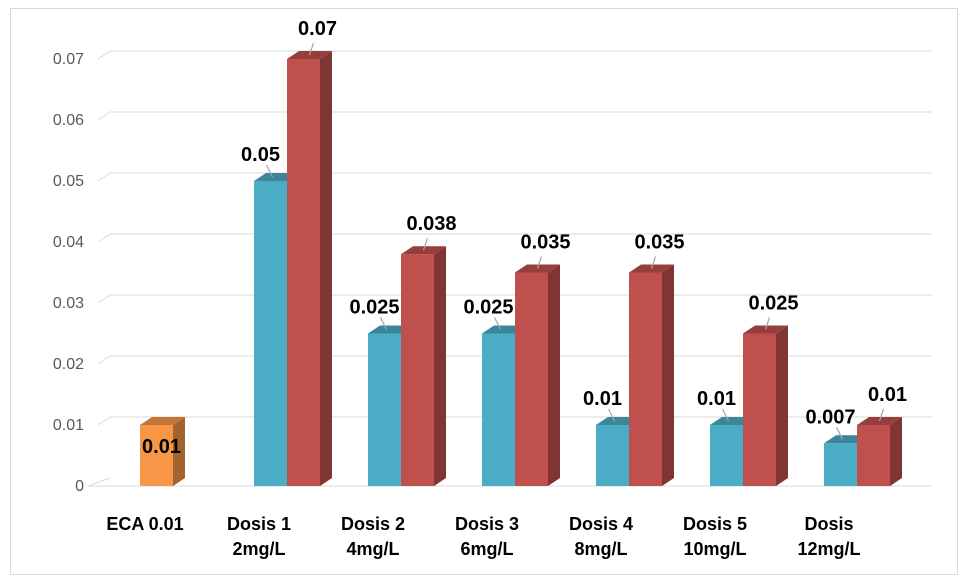 This screenshot has width=969, height=582. What do you see at coordinates (79, 486) in the screenshot?
I see `y-tick-label: 0` at bounding box center [79, 486].